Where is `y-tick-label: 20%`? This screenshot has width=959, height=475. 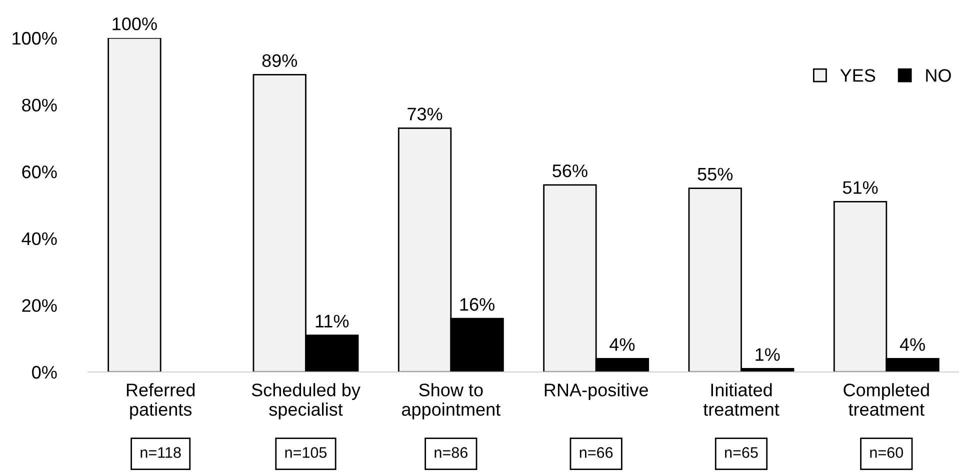 y-tick-label: 20% is located at coordinates (39, 305).